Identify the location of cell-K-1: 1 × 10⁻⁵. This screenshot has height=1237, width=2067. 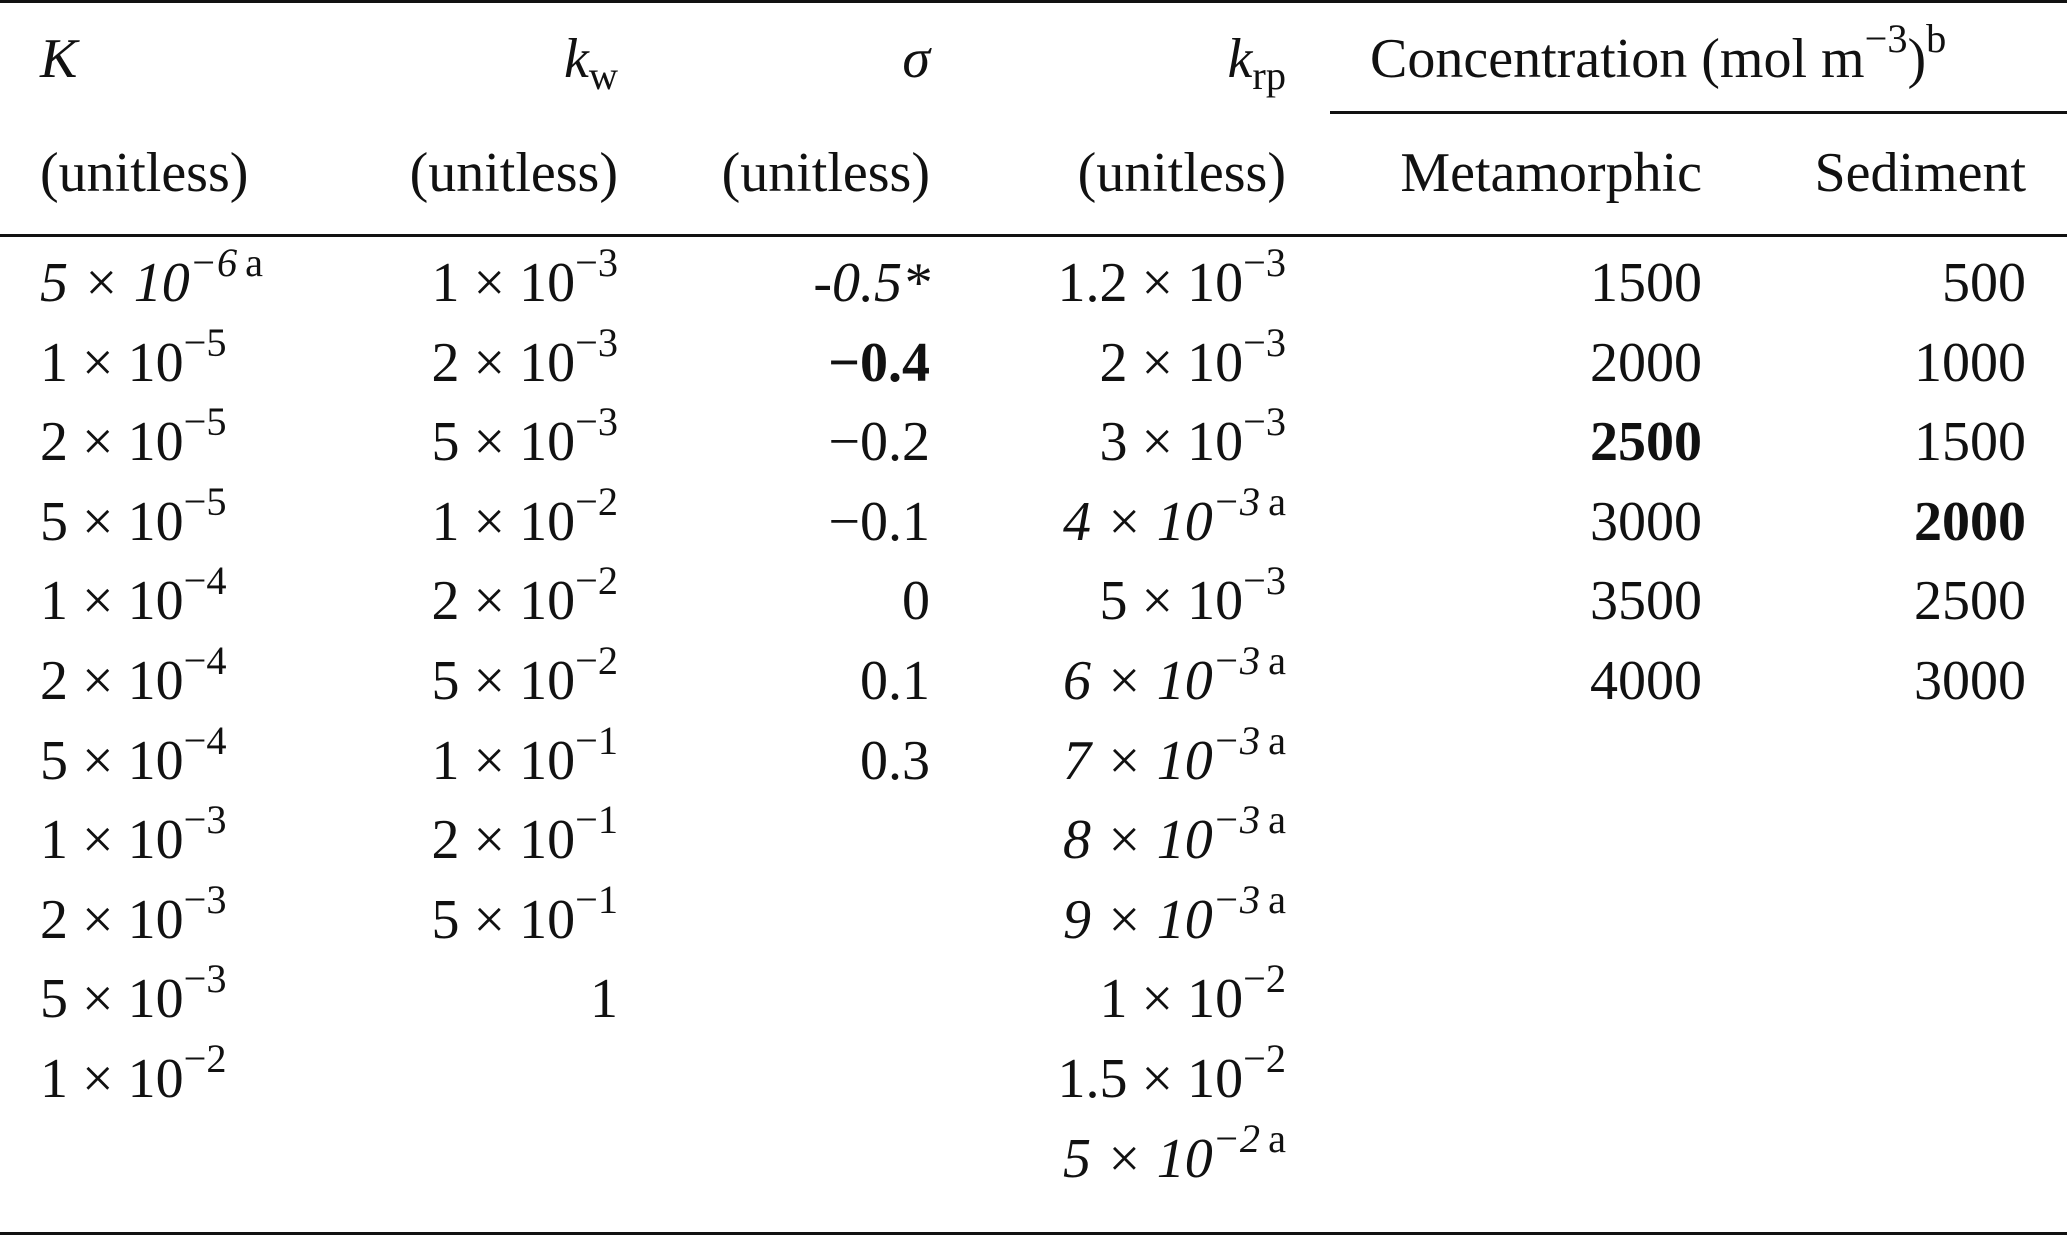
(133, 356).